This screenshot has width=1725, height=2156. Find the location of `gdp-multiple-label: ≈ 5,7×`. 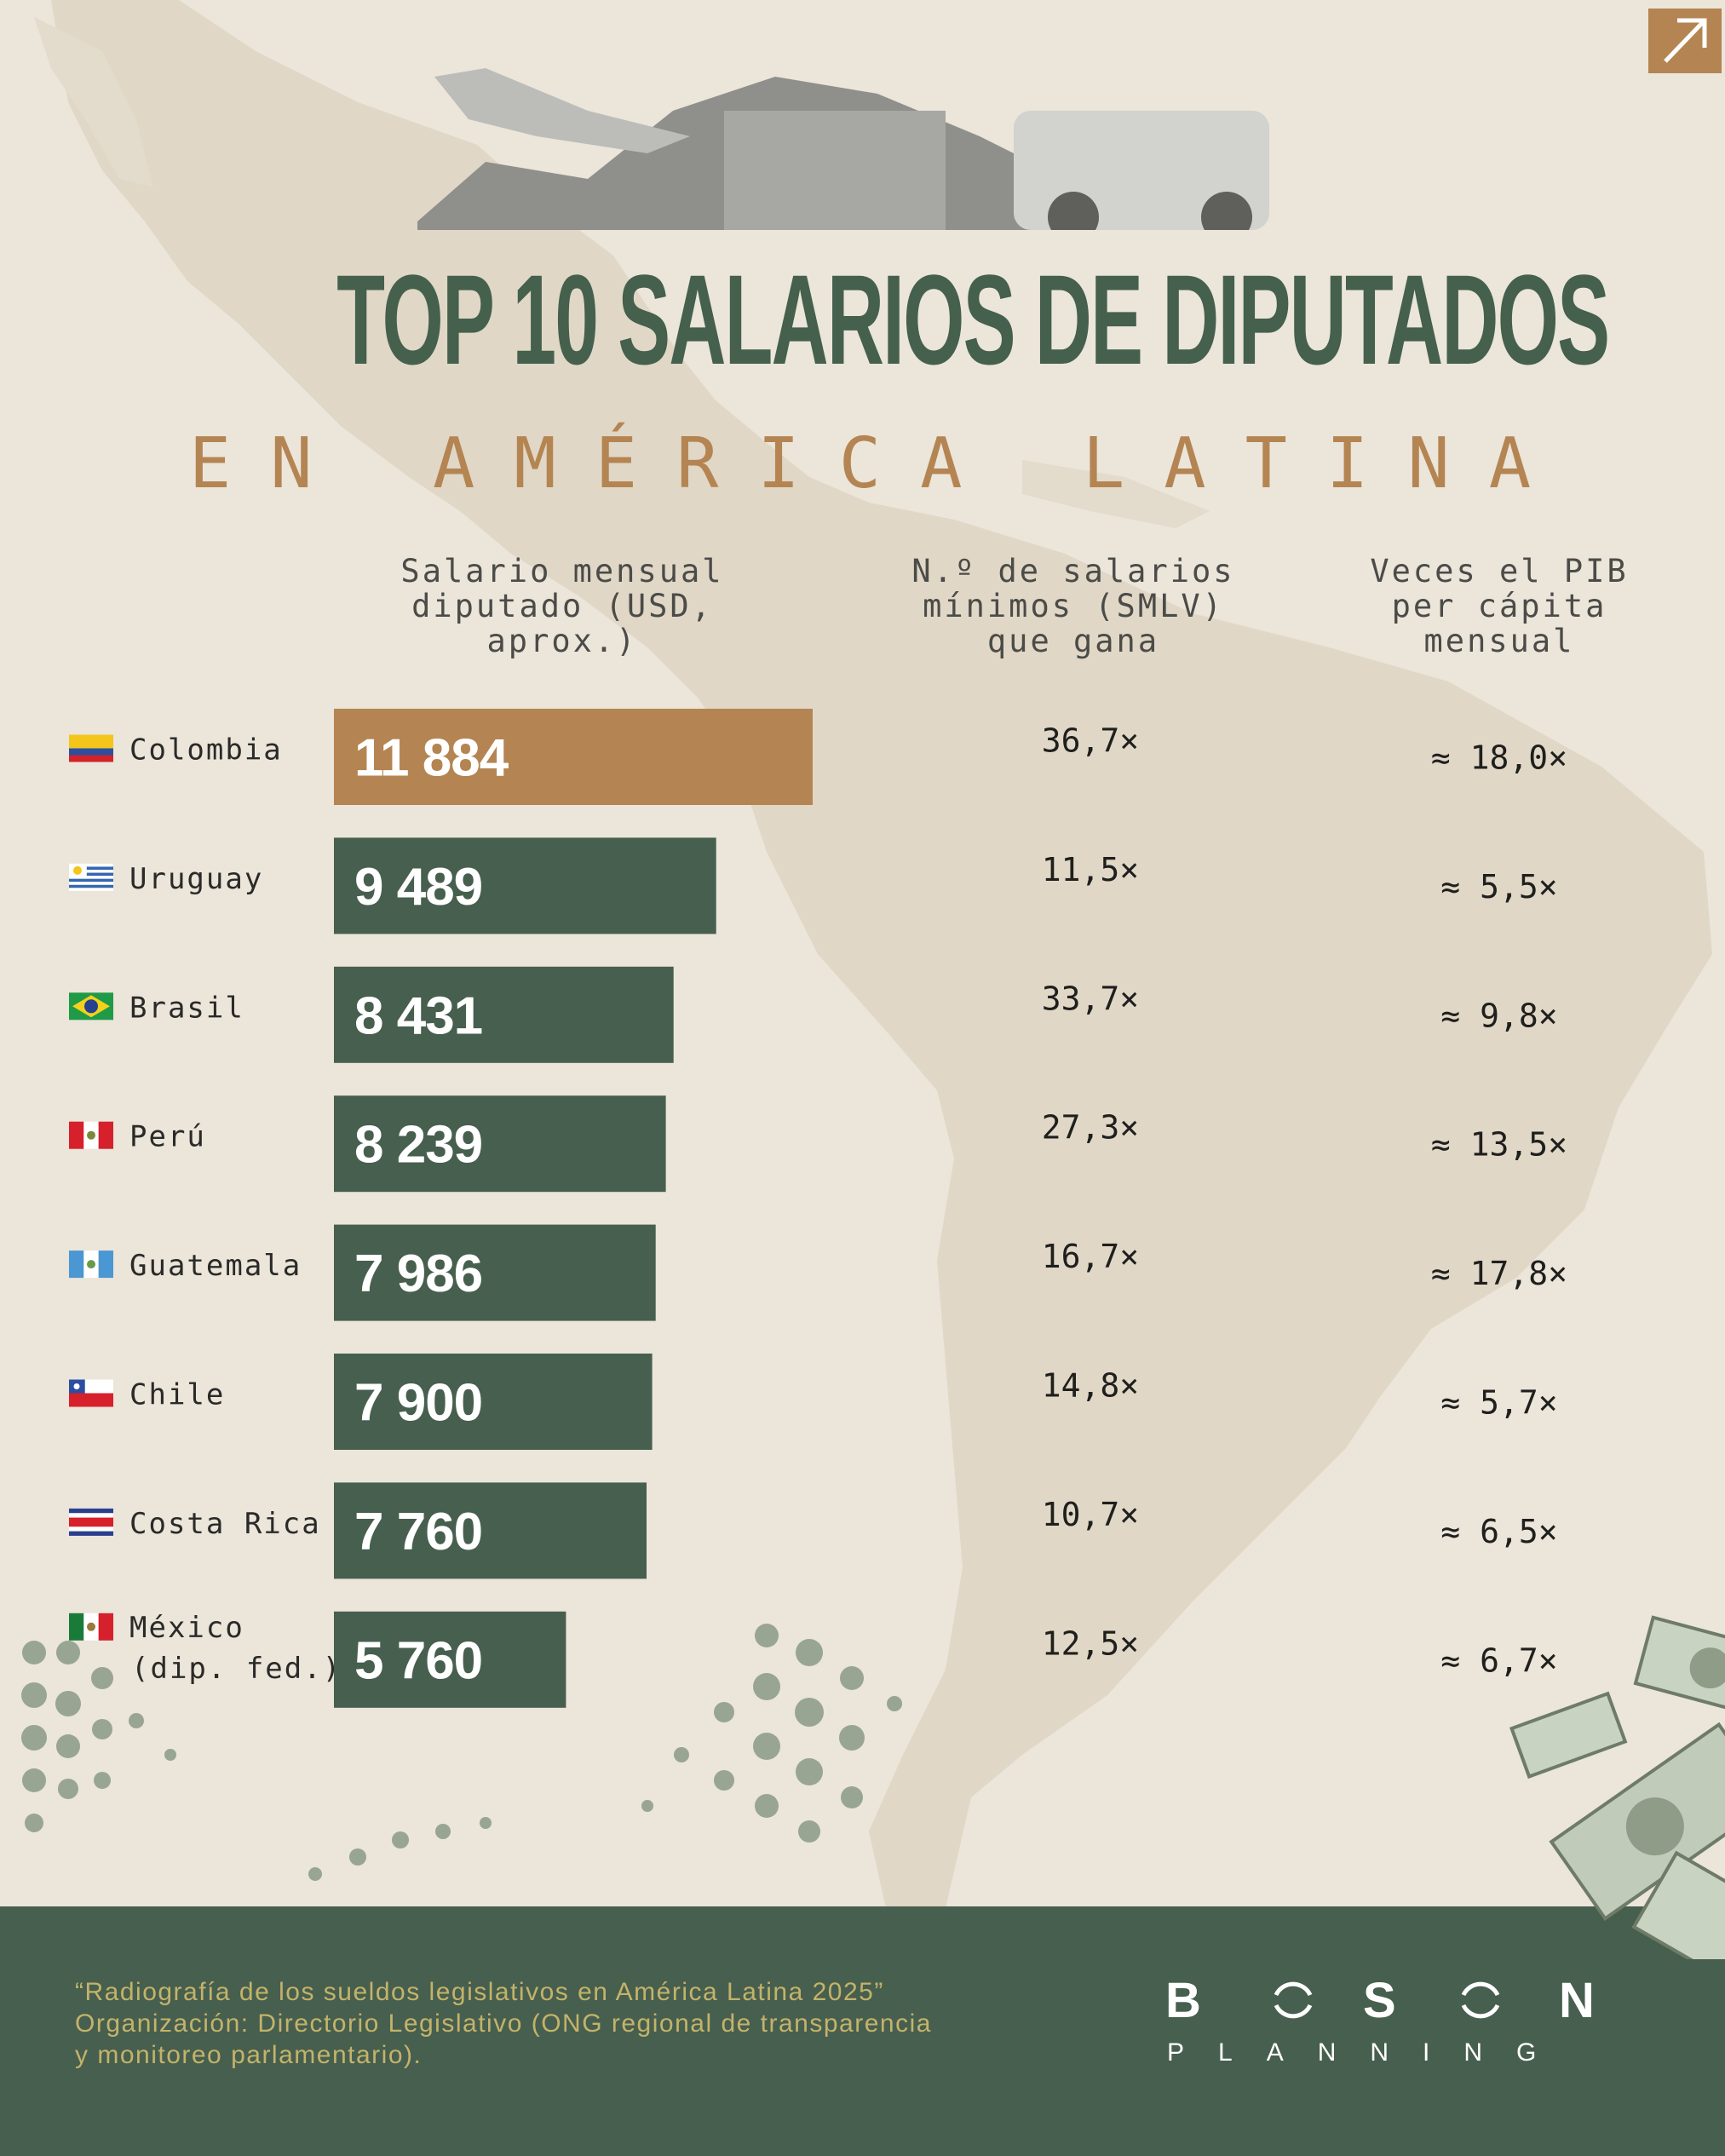

gdp-multiple-label: ≈ 5,7× is located at coordinates (1498, 1403).